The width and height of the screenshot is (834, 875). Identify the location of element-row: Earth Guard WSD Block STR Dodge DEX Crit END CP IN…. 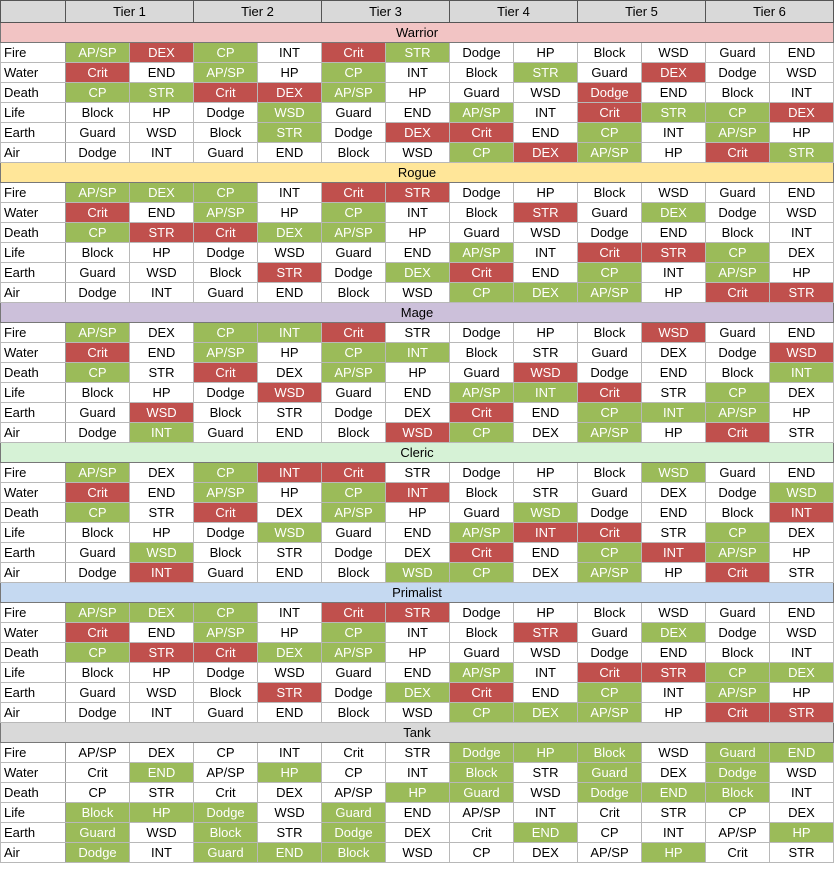
(417, 832).